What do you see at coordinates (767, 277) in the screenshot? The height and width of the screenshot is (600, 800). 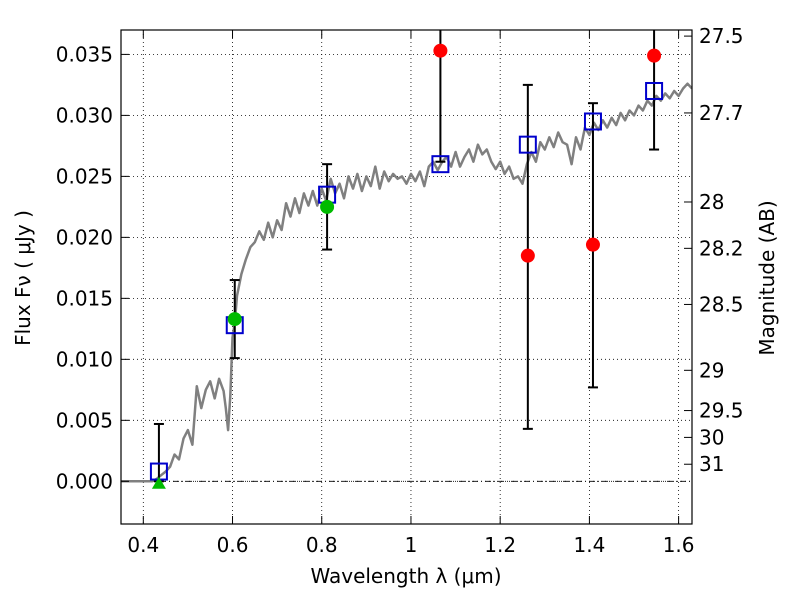 I see `right-axis-title: Magnitude (AB)` at bounding box center [767, 277].